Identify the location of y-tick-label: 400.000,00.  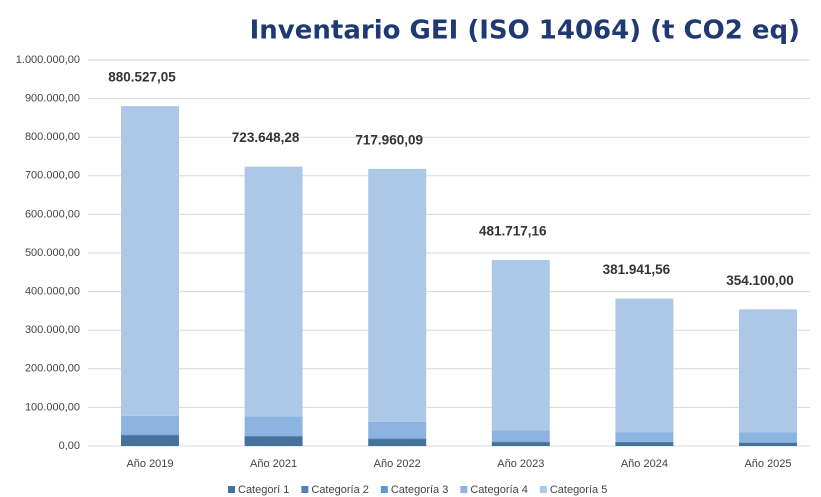
(52, 292).